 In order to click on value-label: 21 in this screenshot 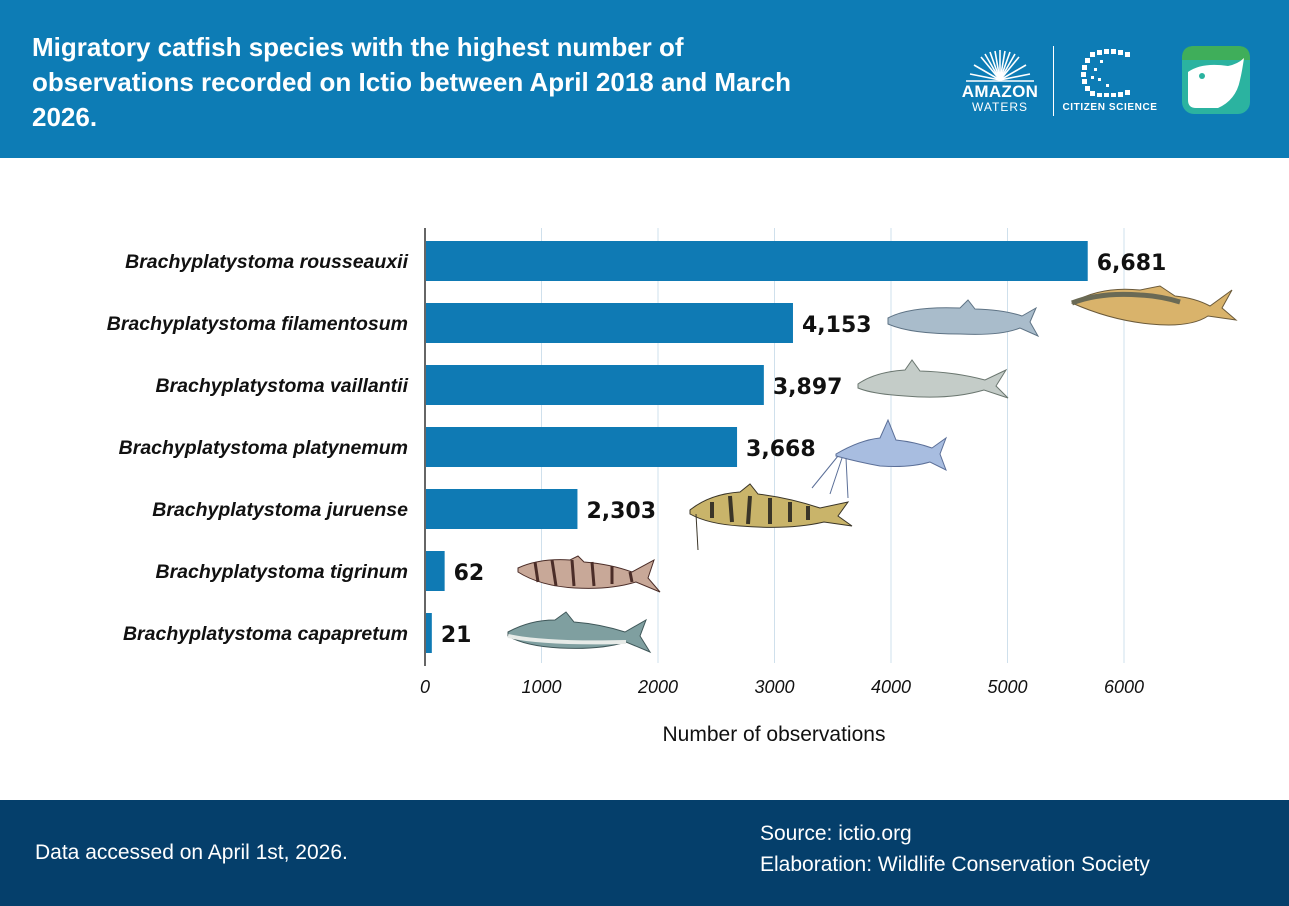, I will do `click(456, 635)`.